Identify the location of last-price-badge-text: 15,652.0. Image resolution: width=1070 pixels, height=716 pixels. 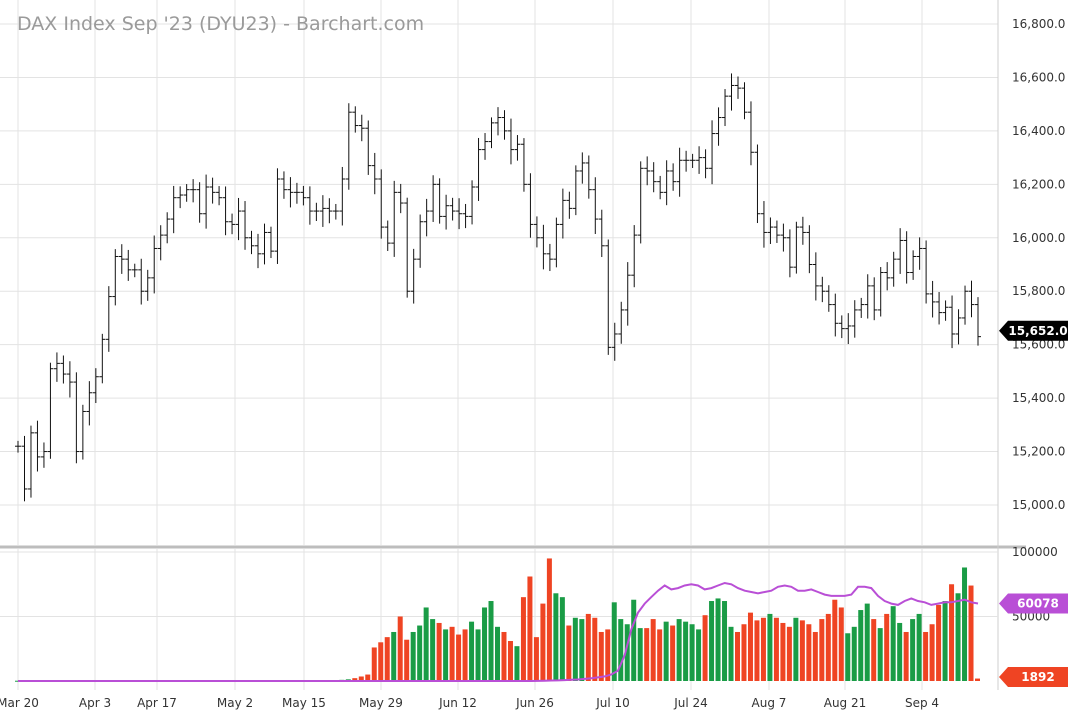
(1037, 331).